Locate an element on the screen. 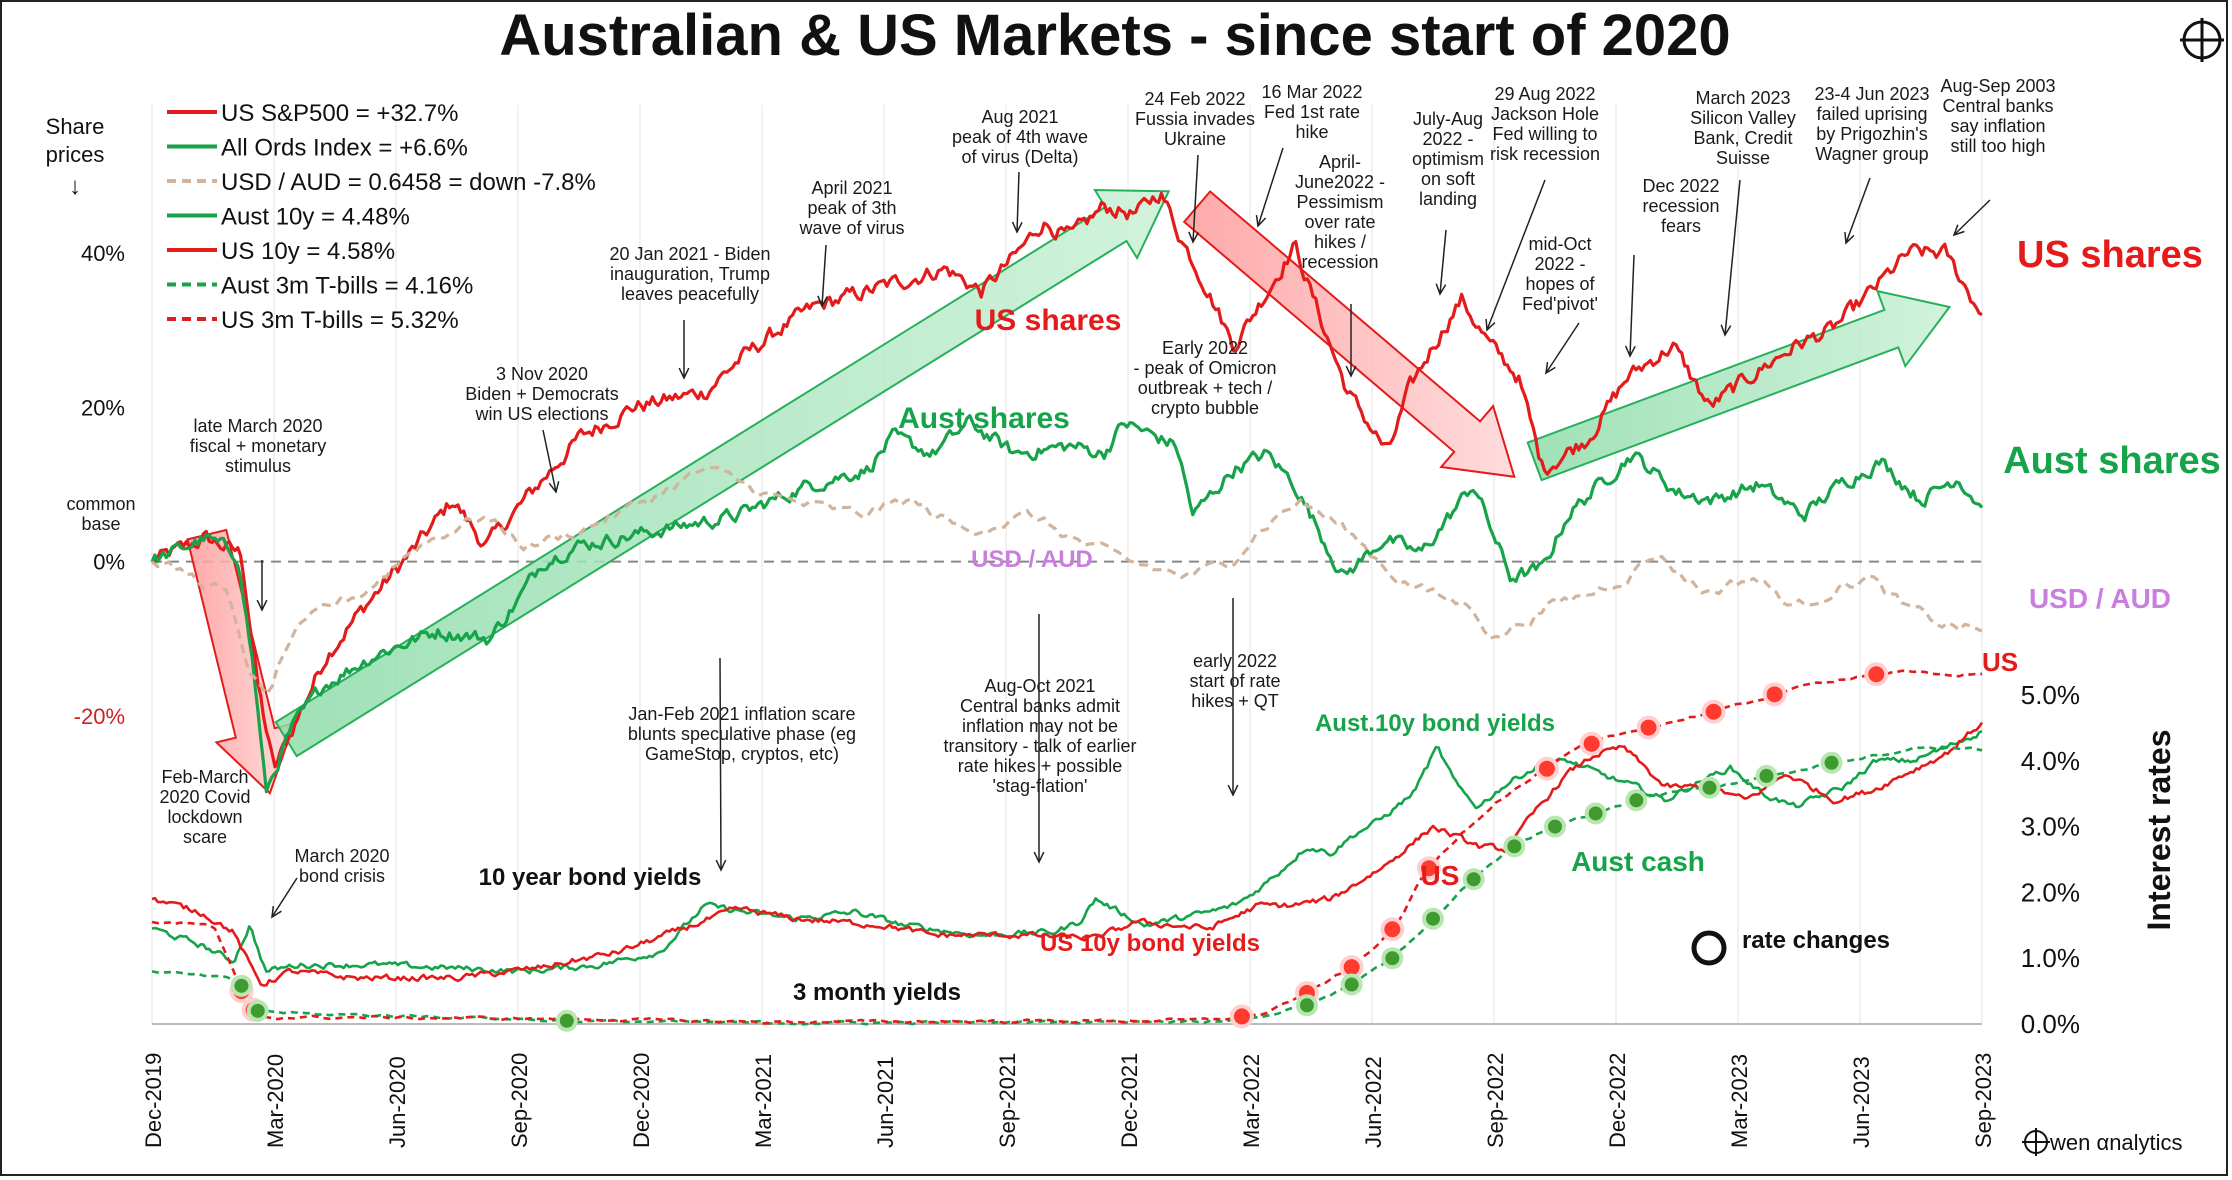 The image size is (2232, 1180). annotation-line: peak of 3th is located at coordinates (851, 208).